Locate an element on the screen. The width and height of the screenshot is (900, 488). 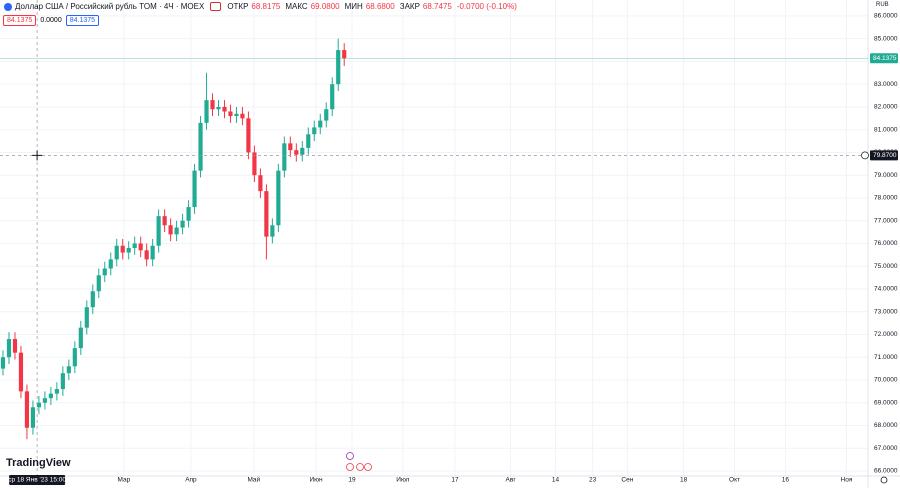
x-tick-label: Сен is located at coordinates (627, 480).